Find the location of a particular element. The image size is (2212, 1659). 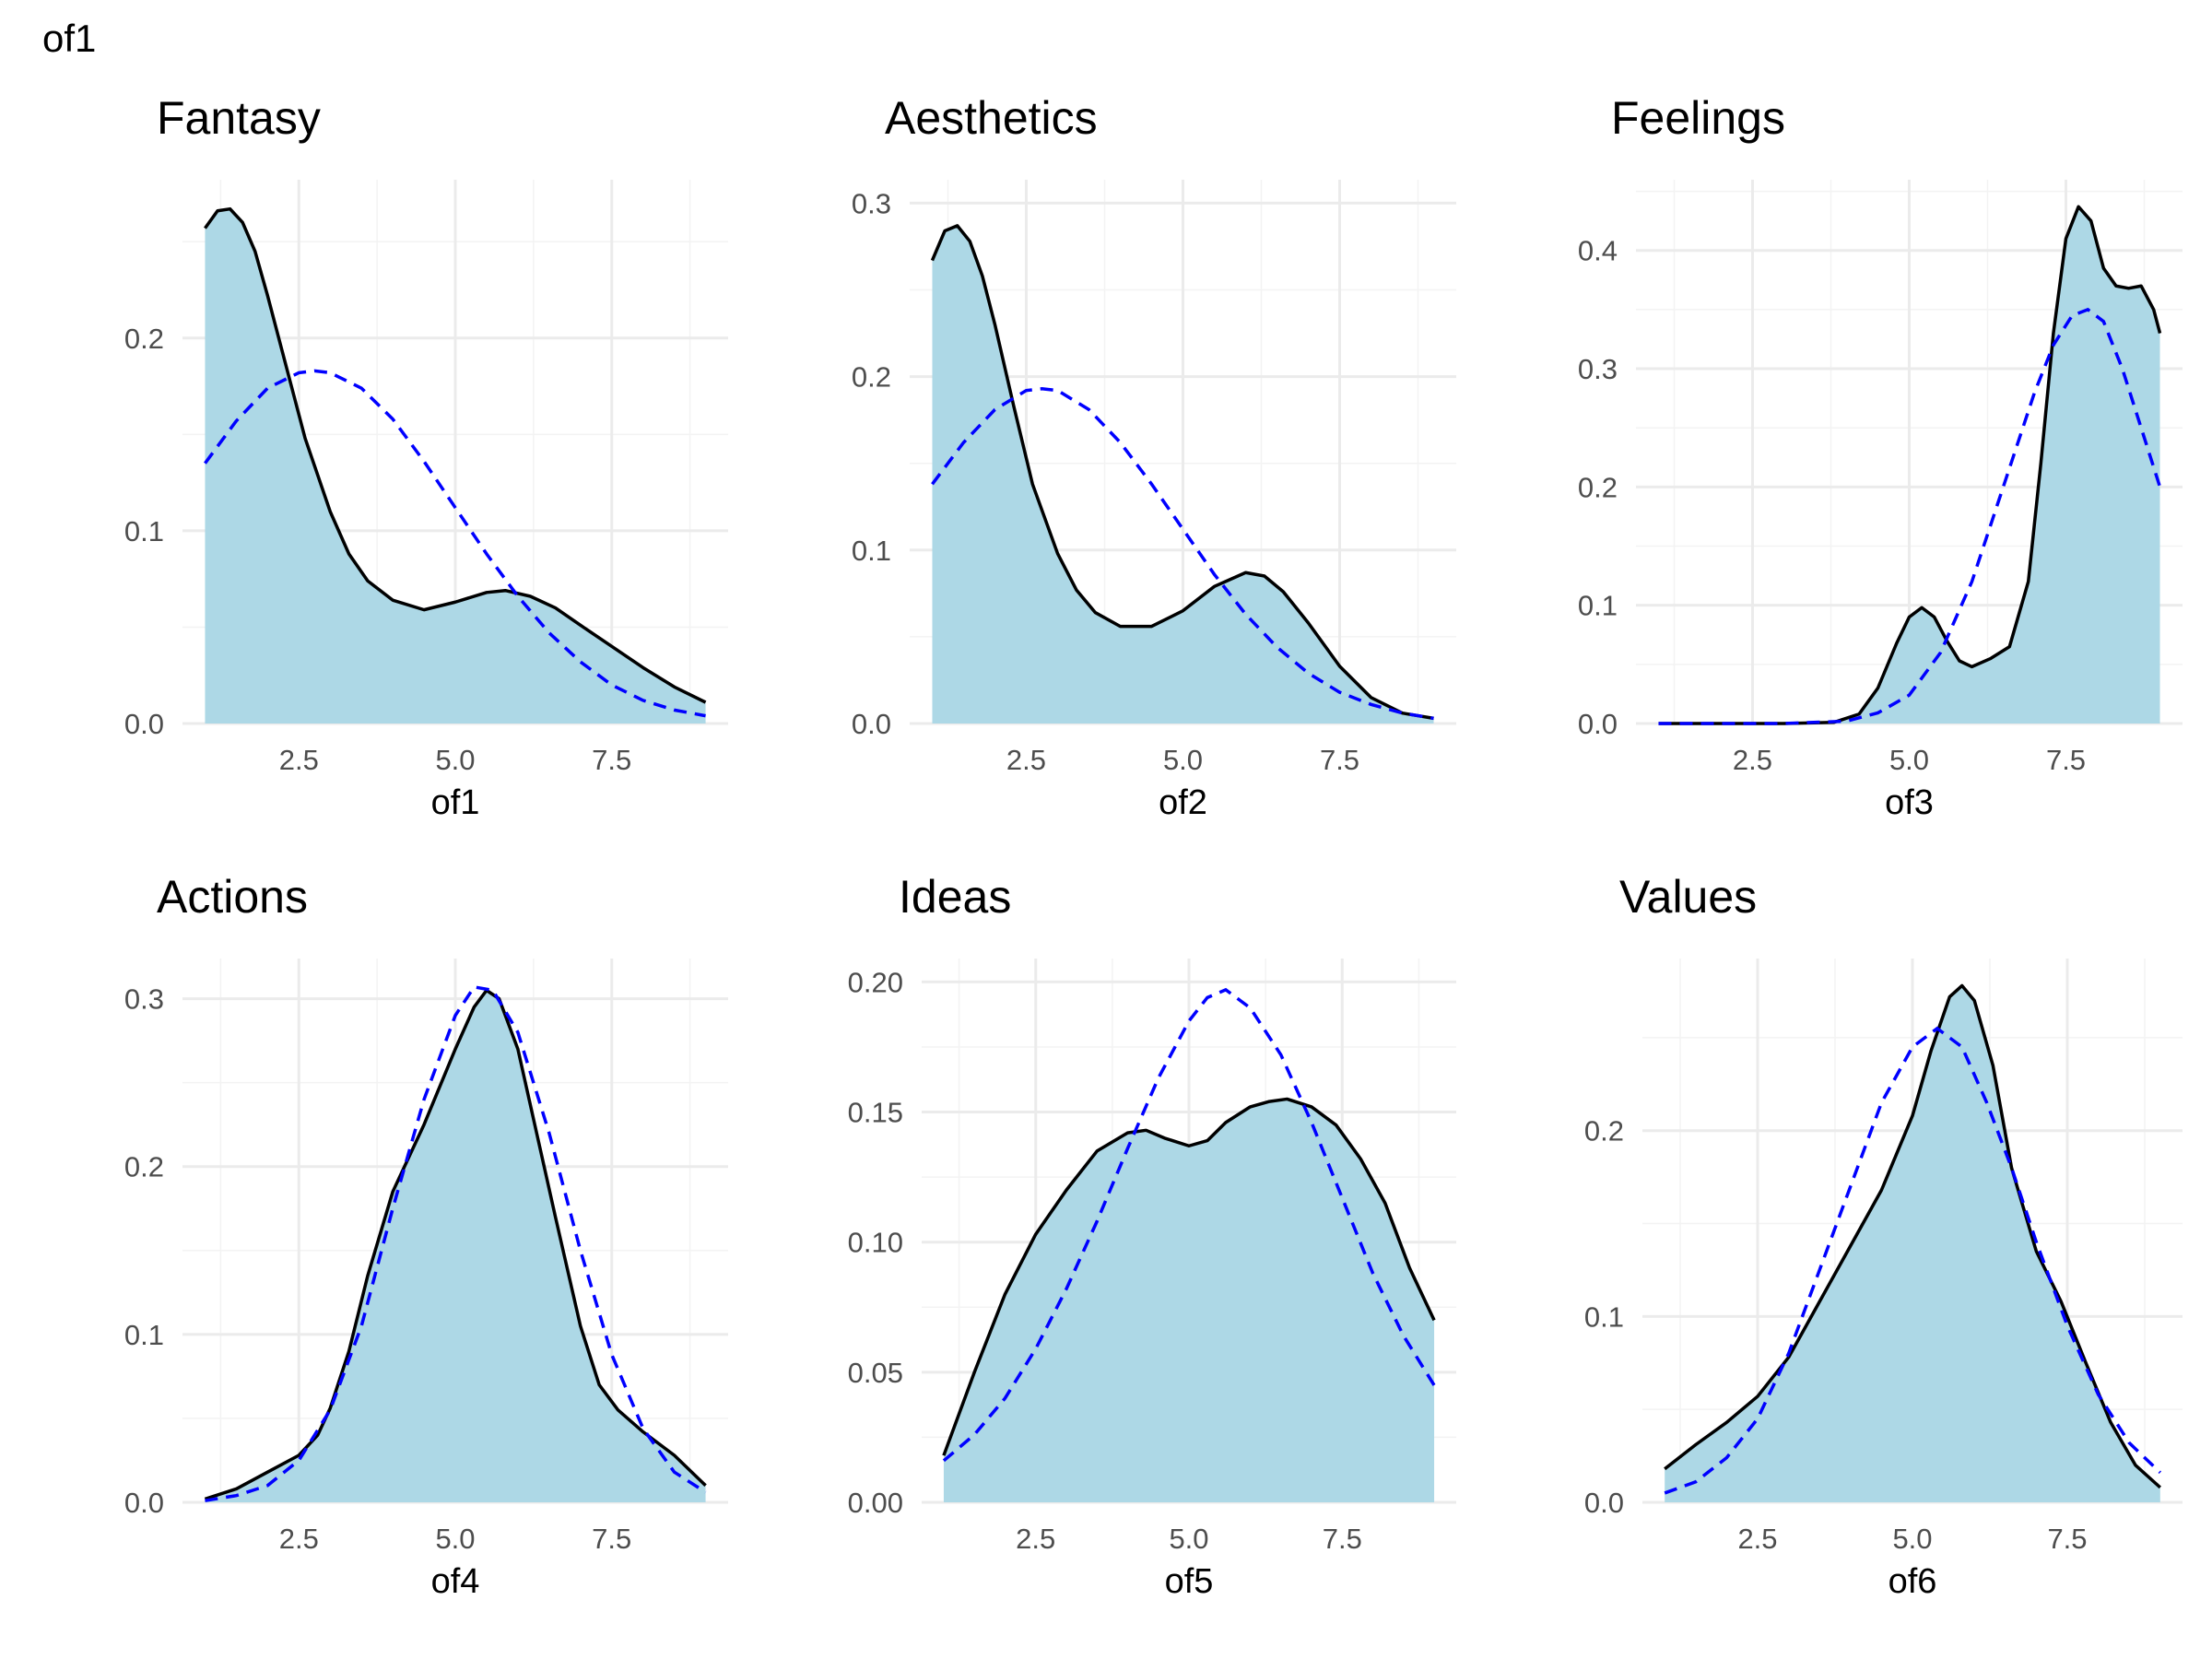

panel-title: Values is located at coordinates (1688, 897).